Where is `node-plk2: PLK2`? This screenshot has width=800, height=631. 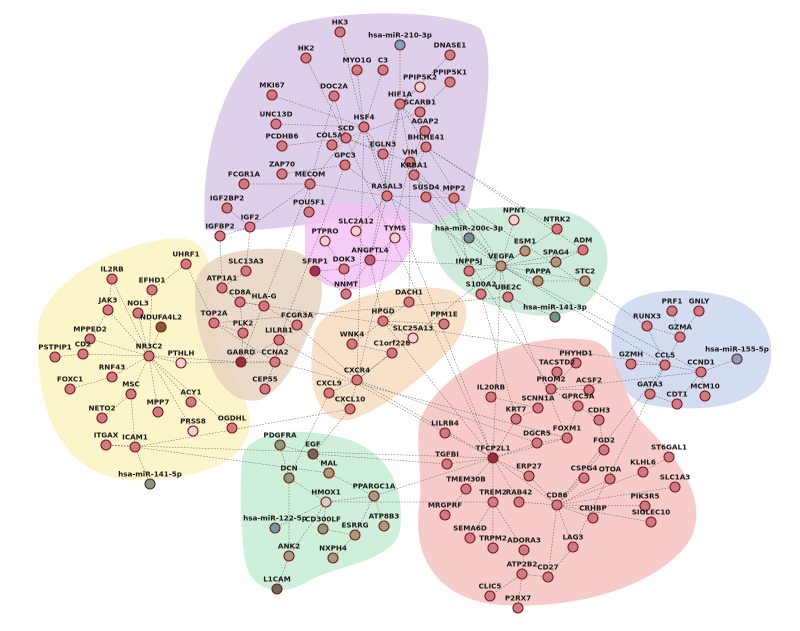 node-plk2: PLK2 is located at coordinates (243, 329).